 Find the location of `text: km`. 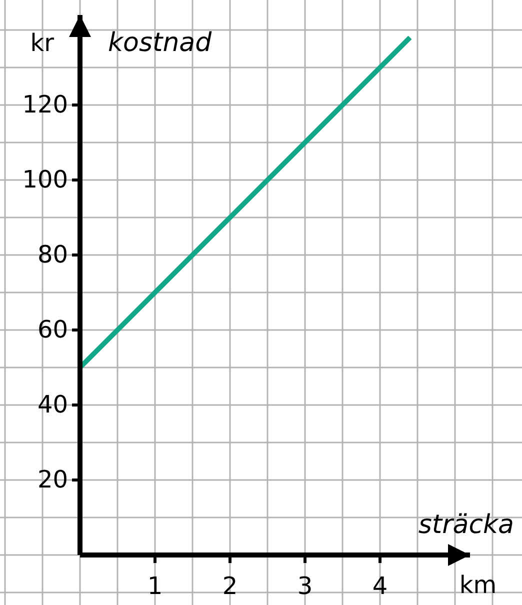

text: km is located at coordinates (478, 585).